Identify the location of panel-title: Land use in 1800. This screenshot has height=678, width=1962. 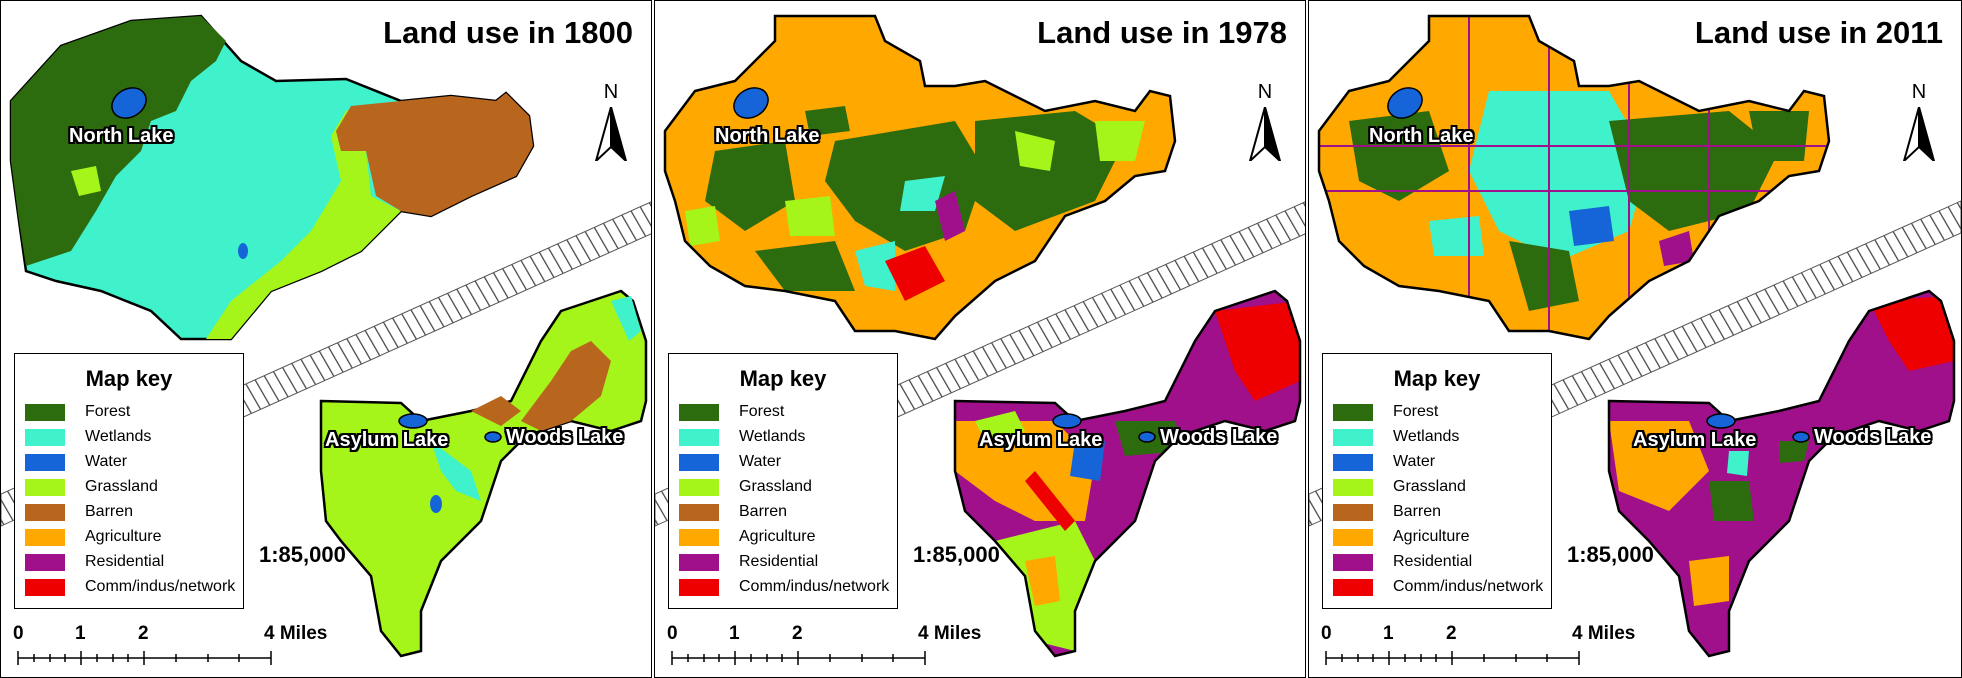
(508, 32).